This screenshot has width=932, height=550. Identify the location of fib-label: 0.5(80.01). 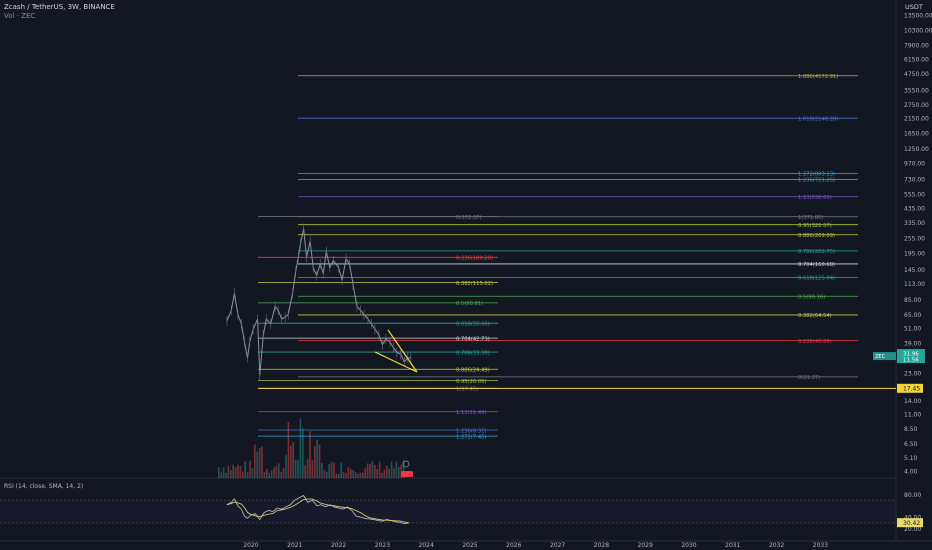
(469, 304).